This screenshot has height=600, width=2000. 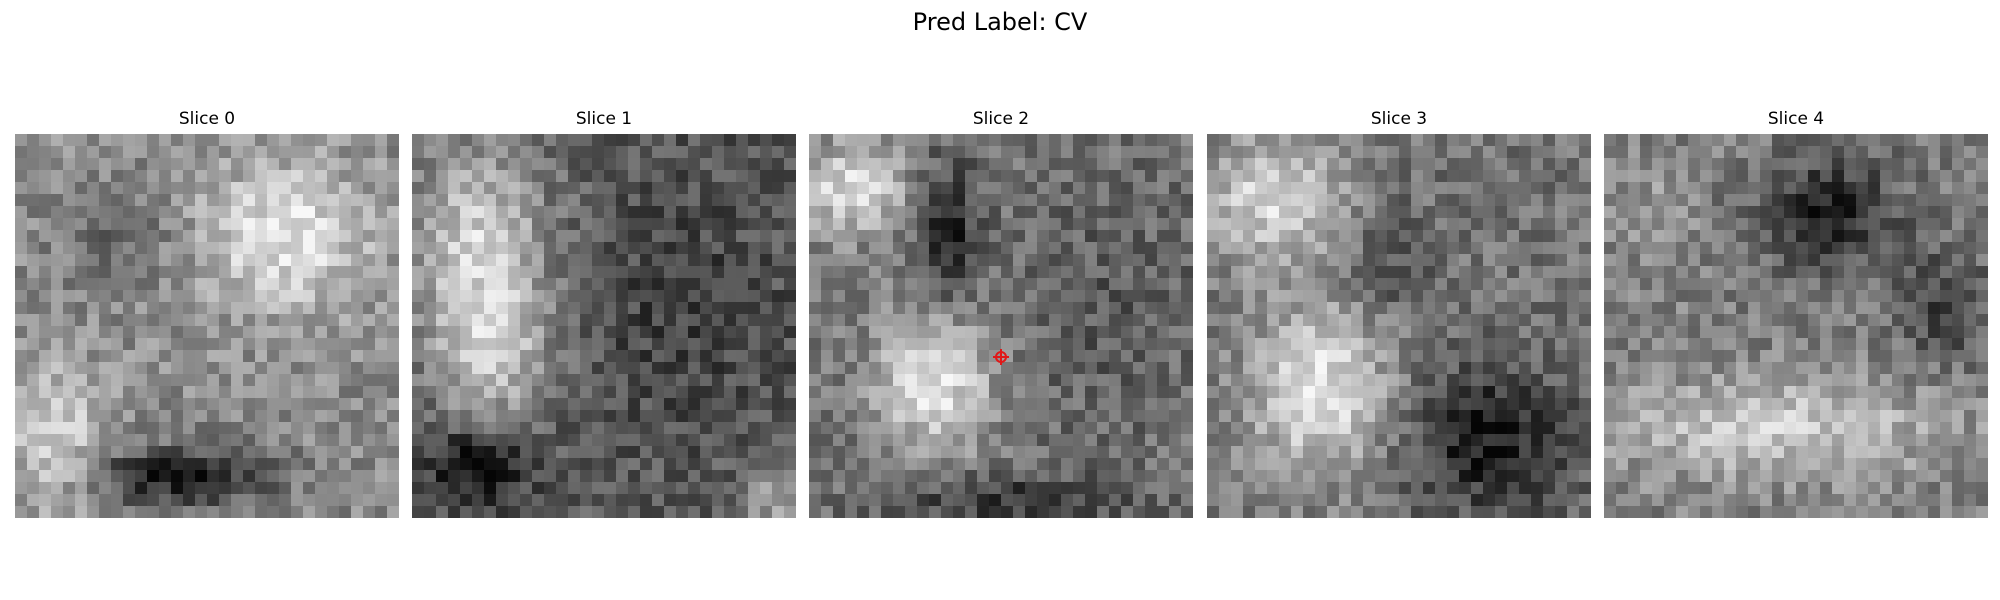 I want to click on slice-title: Slice 0, so click(x=207, y=119).